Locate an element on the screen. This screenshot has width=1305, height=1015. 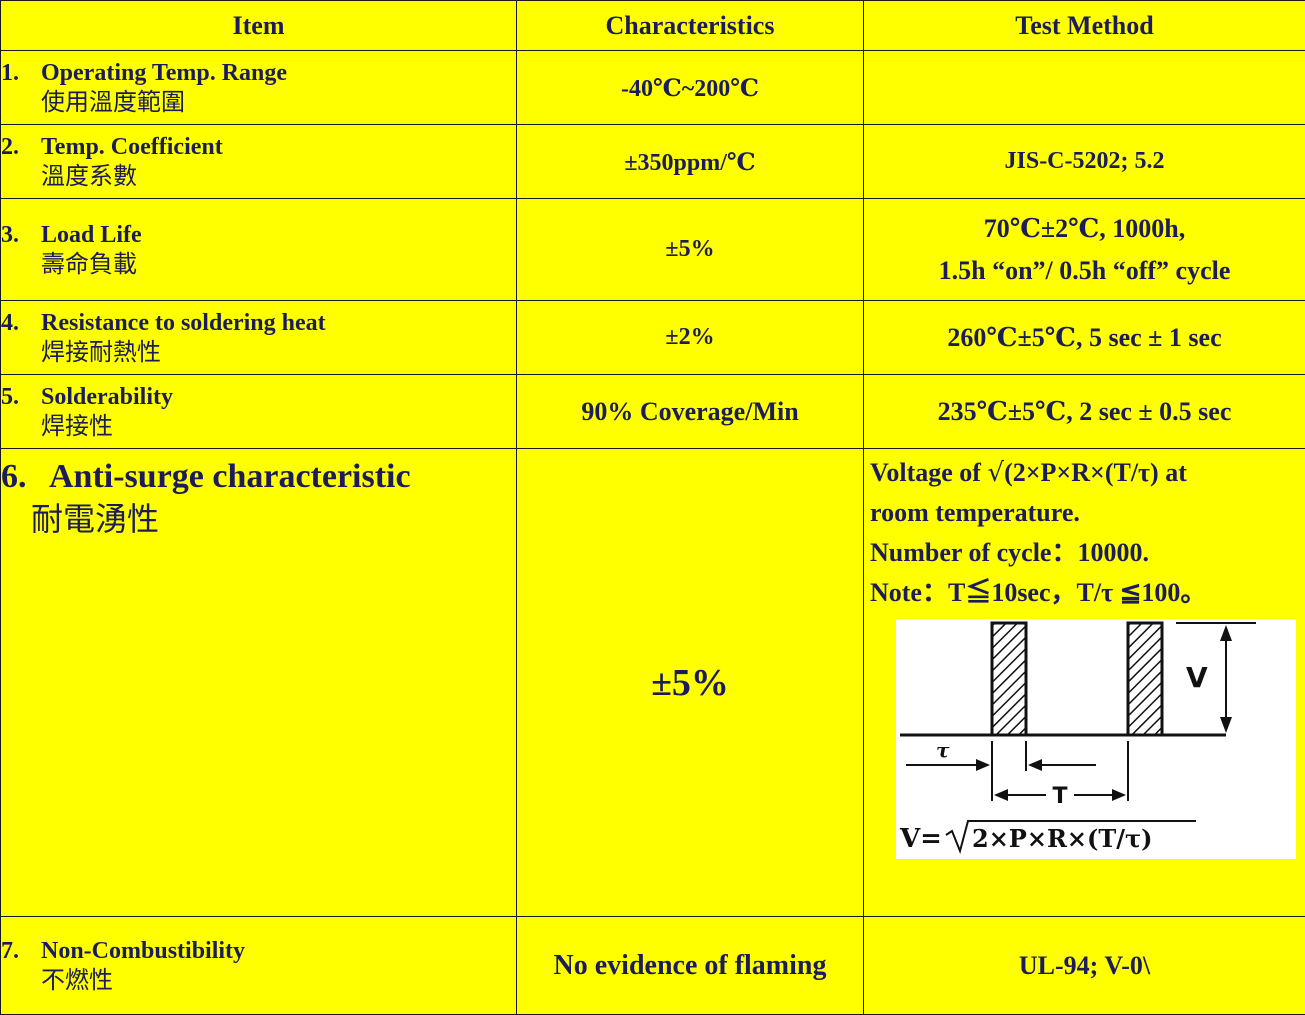
item-name: Resistance to soldering heat is located at coordinates (183, 323).